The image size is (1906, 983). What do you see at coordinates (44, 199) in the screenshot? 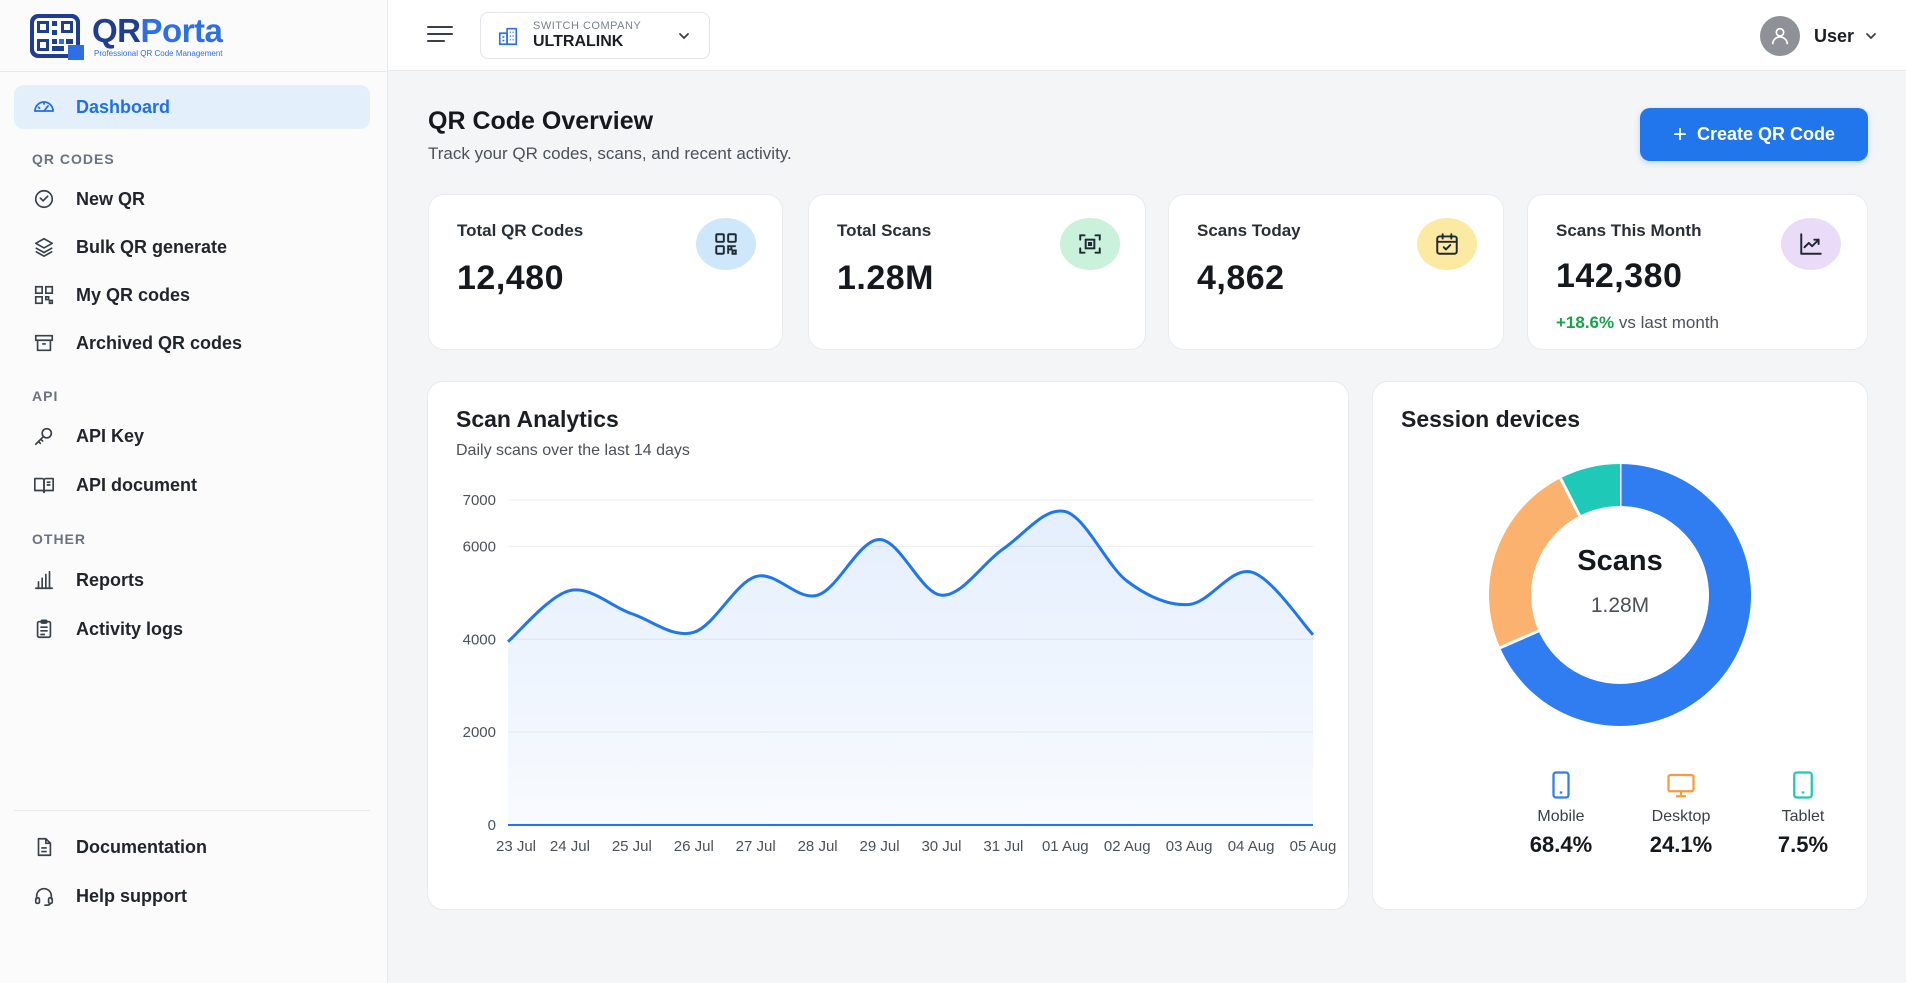
I see `qr-scan-icon` at bounding box center [44, 199].